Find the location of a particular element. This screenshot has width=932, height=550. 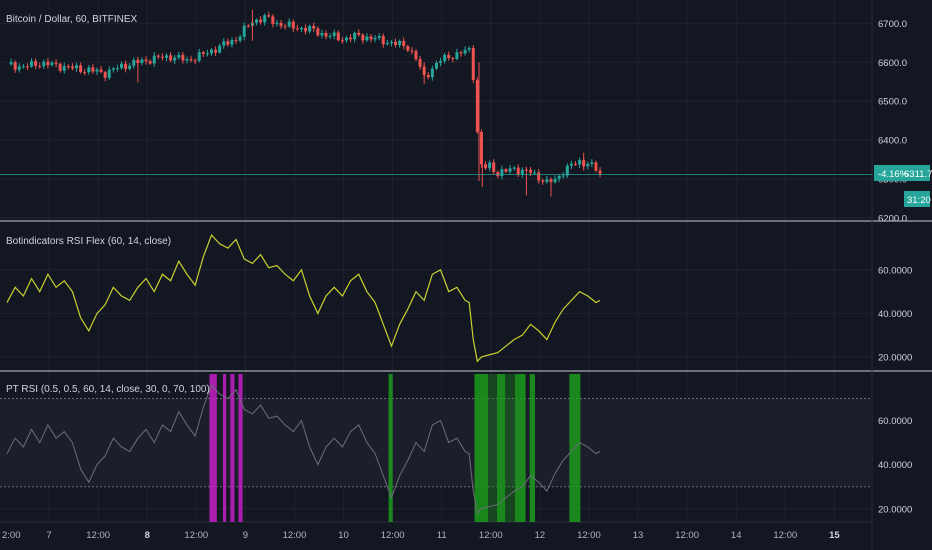

price-badge-box is located at coordinates (902, 173).